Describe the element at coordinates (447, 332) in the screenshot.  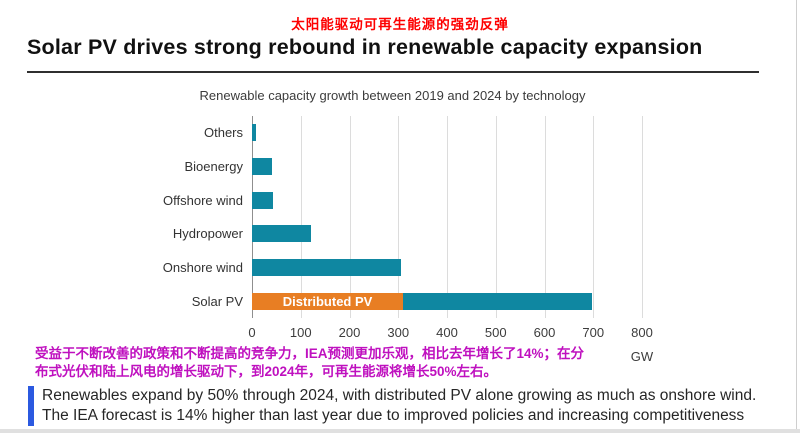
I see `x-tick-label: 400` at that location.